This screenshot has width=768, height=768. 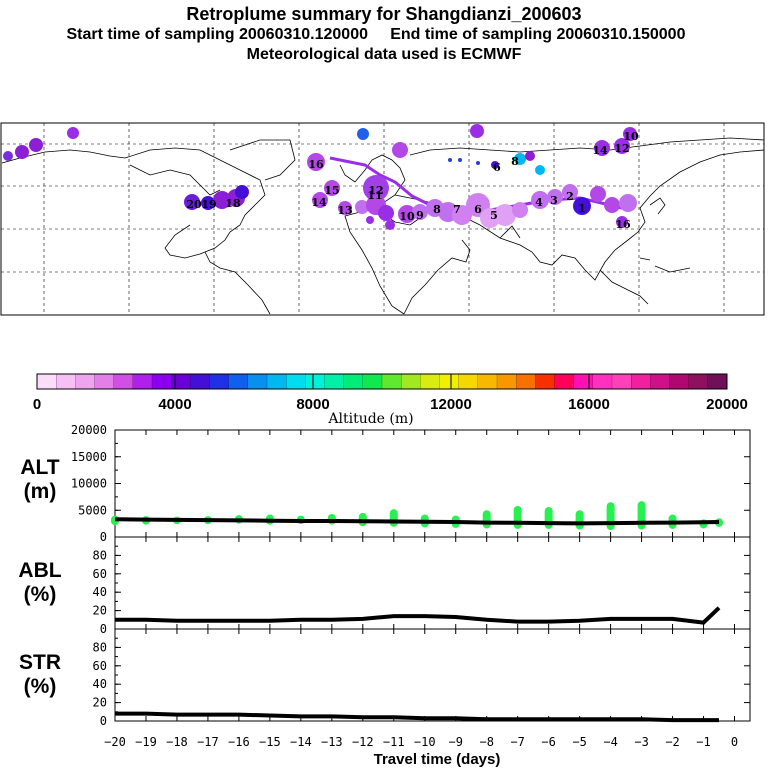 What do you see at coordinates (457, 209) in the screenshot?
I see `plume-day-label: 7` at bounding box center [457, 209].